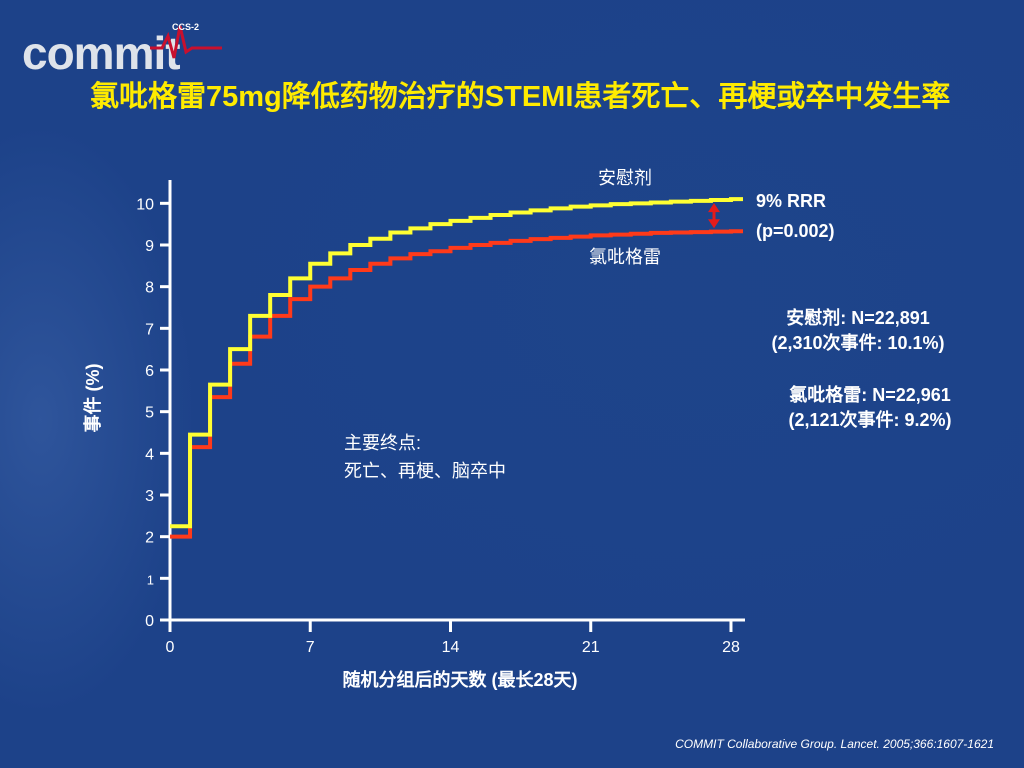 The width and height of the screenshot is (1024, 768). Describe the element at coordinates (149, 538) in the screenshot. I see `y-tick-label: 2` at that location.